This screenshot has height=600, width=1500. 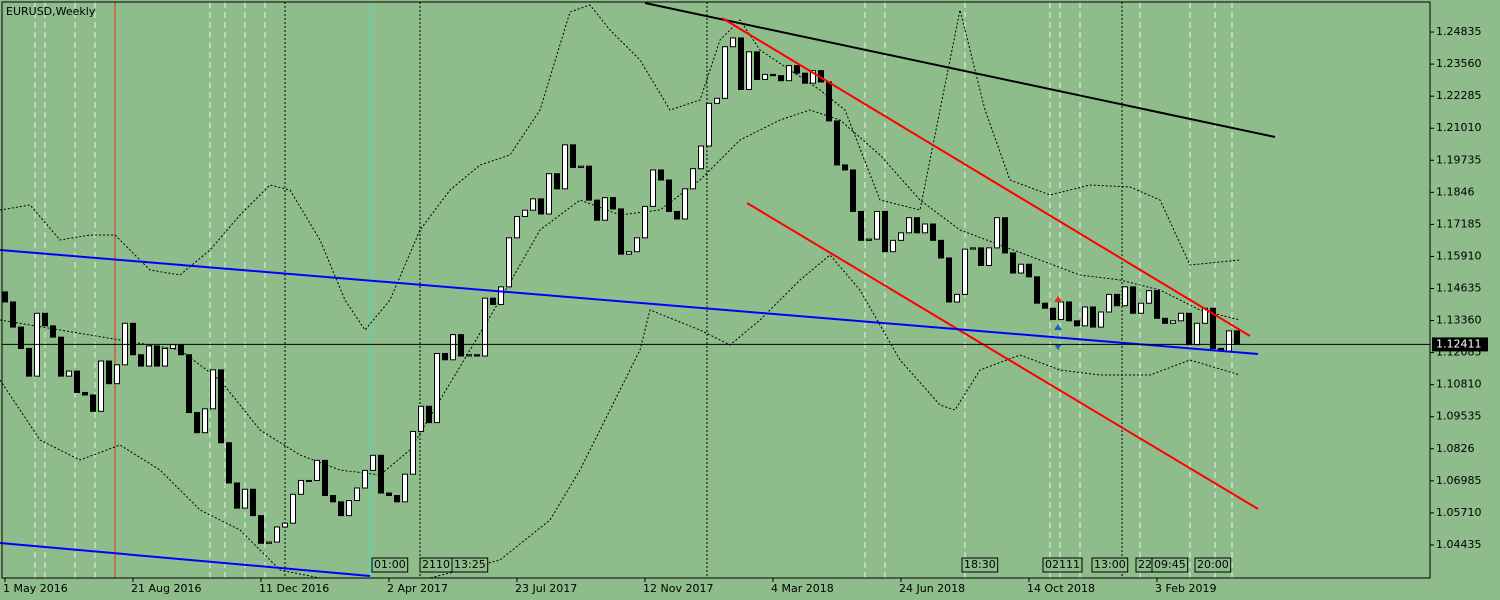 I want to click on time-marker: 18:30, so click(x=980, y=564).